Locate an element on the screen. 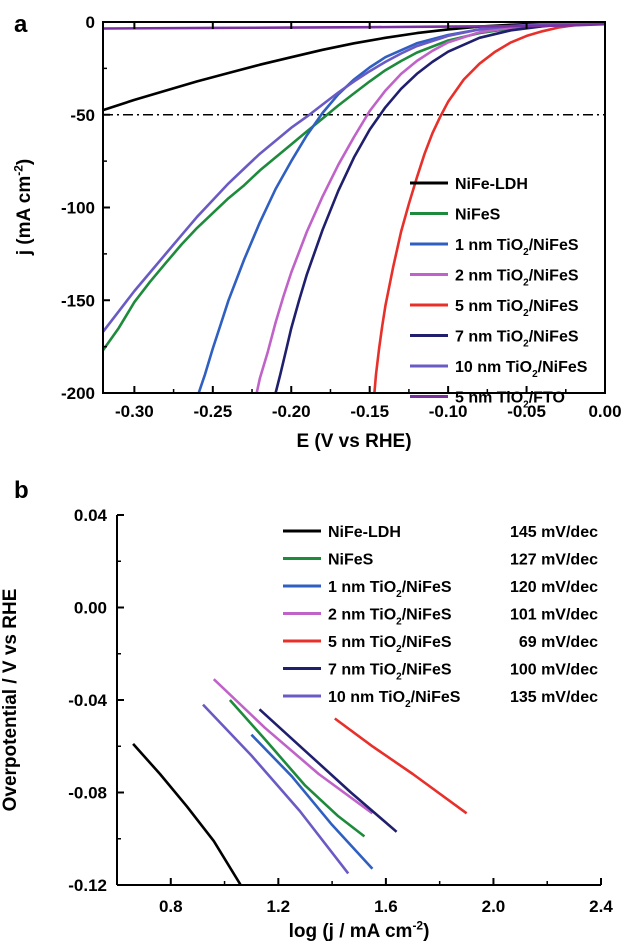 This screenshot has width=624, height=947. x-tick-label-b: 1.6 is located at coordinates (386, 906).